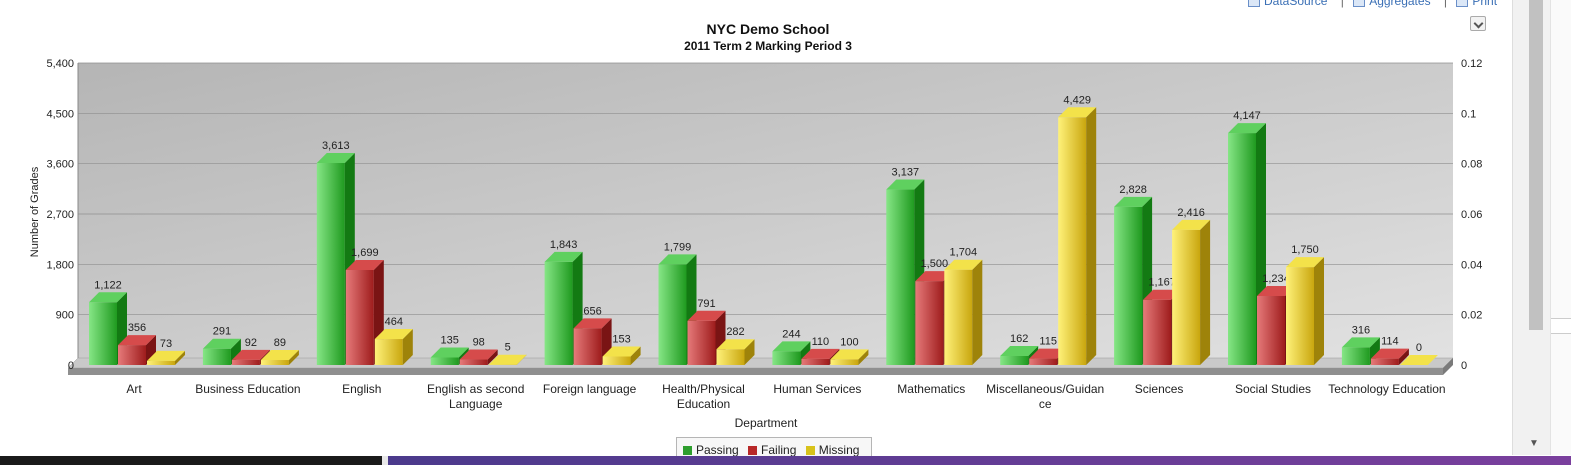  What do you see at coordinates (1471, 215) in the screenshot?
I see `y2-tick-label: 0.06` at bounding box center [1471, 215].